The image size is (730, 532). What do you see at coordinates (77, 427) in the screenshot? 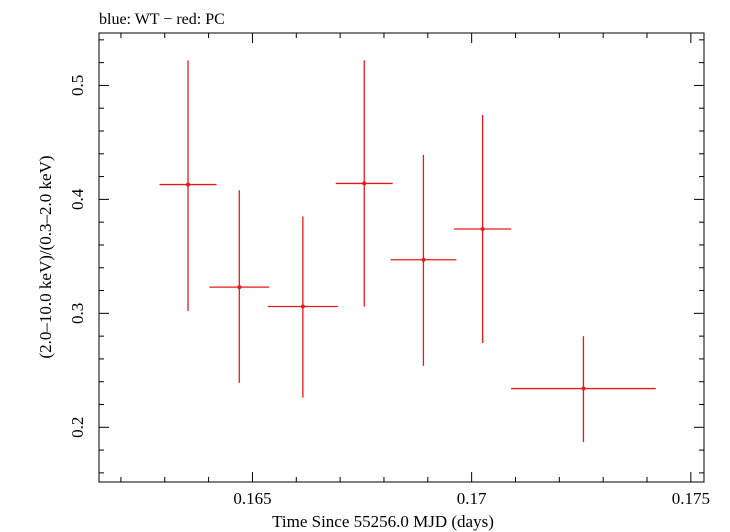
I see `y-tick-label: 0.2` at bounding box center [77, 427].